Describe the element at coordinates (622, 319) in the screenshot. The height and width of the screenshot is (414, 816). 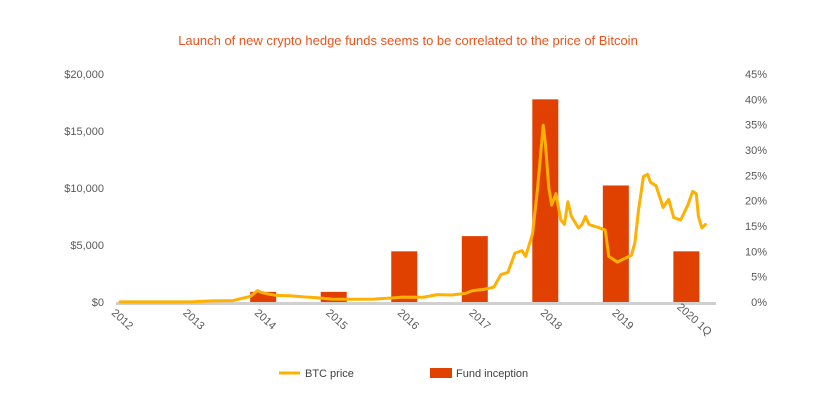
I see `x-tick-label: 2019` at that location.